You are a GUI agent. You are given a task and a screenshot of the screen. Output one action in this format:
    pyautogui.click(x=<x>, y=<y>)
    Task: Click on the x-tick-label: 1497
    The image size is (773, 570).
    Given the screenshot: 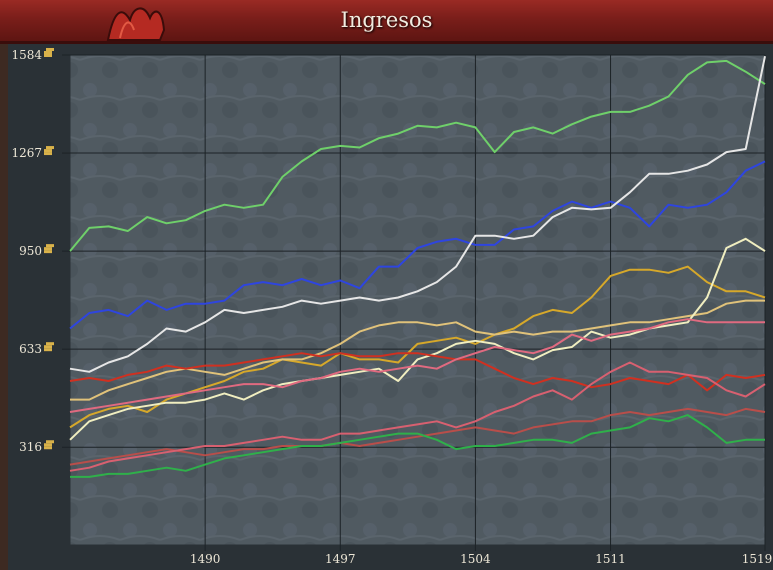 What is the action you would take?
    pyautogui.click(x=340, y=559)
    